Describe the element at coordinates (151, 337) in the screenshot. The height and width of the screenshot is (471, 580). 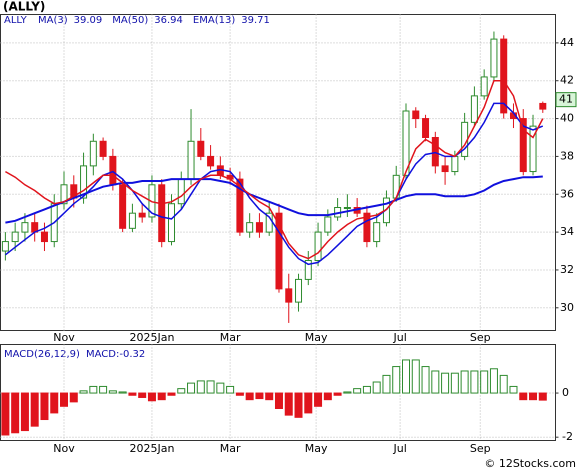
I see `x-tick-label: 2025Jan` at that location.